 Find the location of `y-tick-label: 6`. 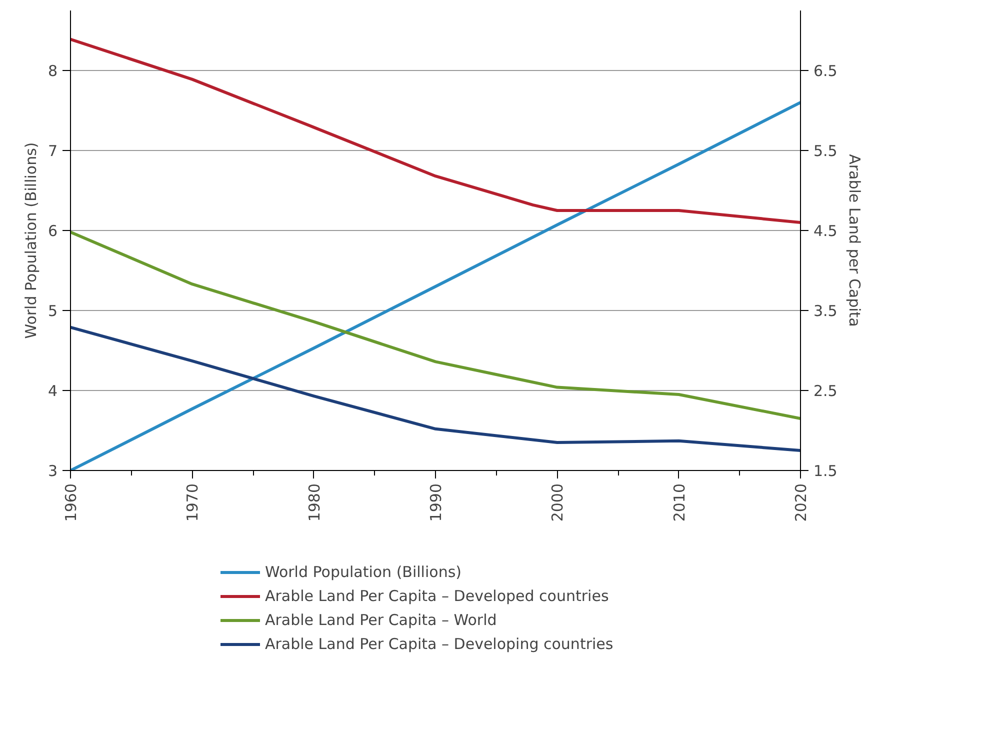

y-tick-label: 6 is located at coordinates (53, 231).